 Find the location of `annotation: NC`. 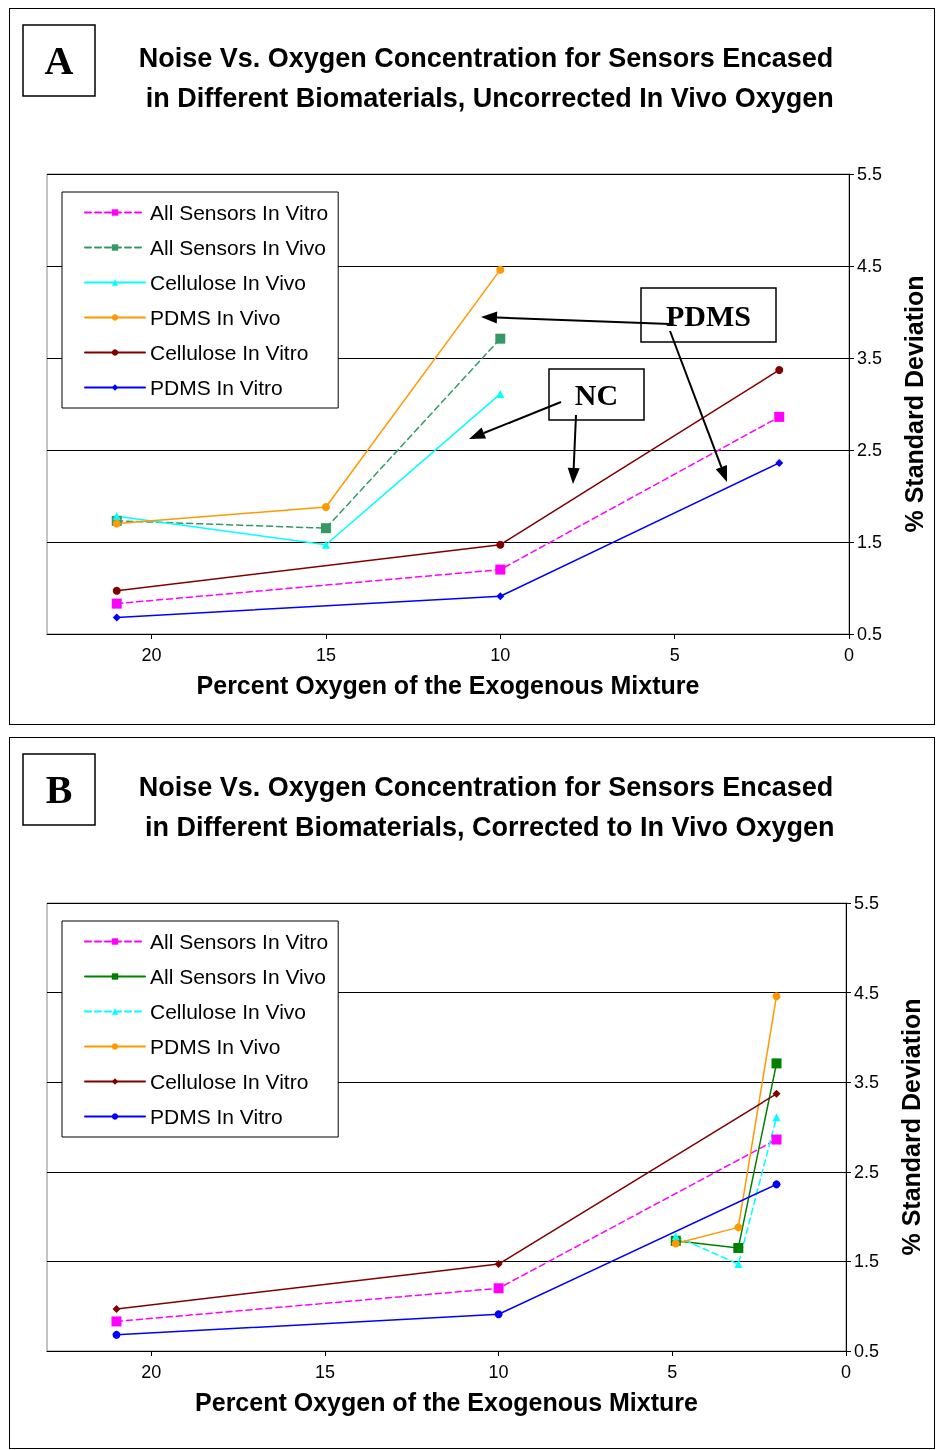

annotation: NC is located at coordinates (596, 394).